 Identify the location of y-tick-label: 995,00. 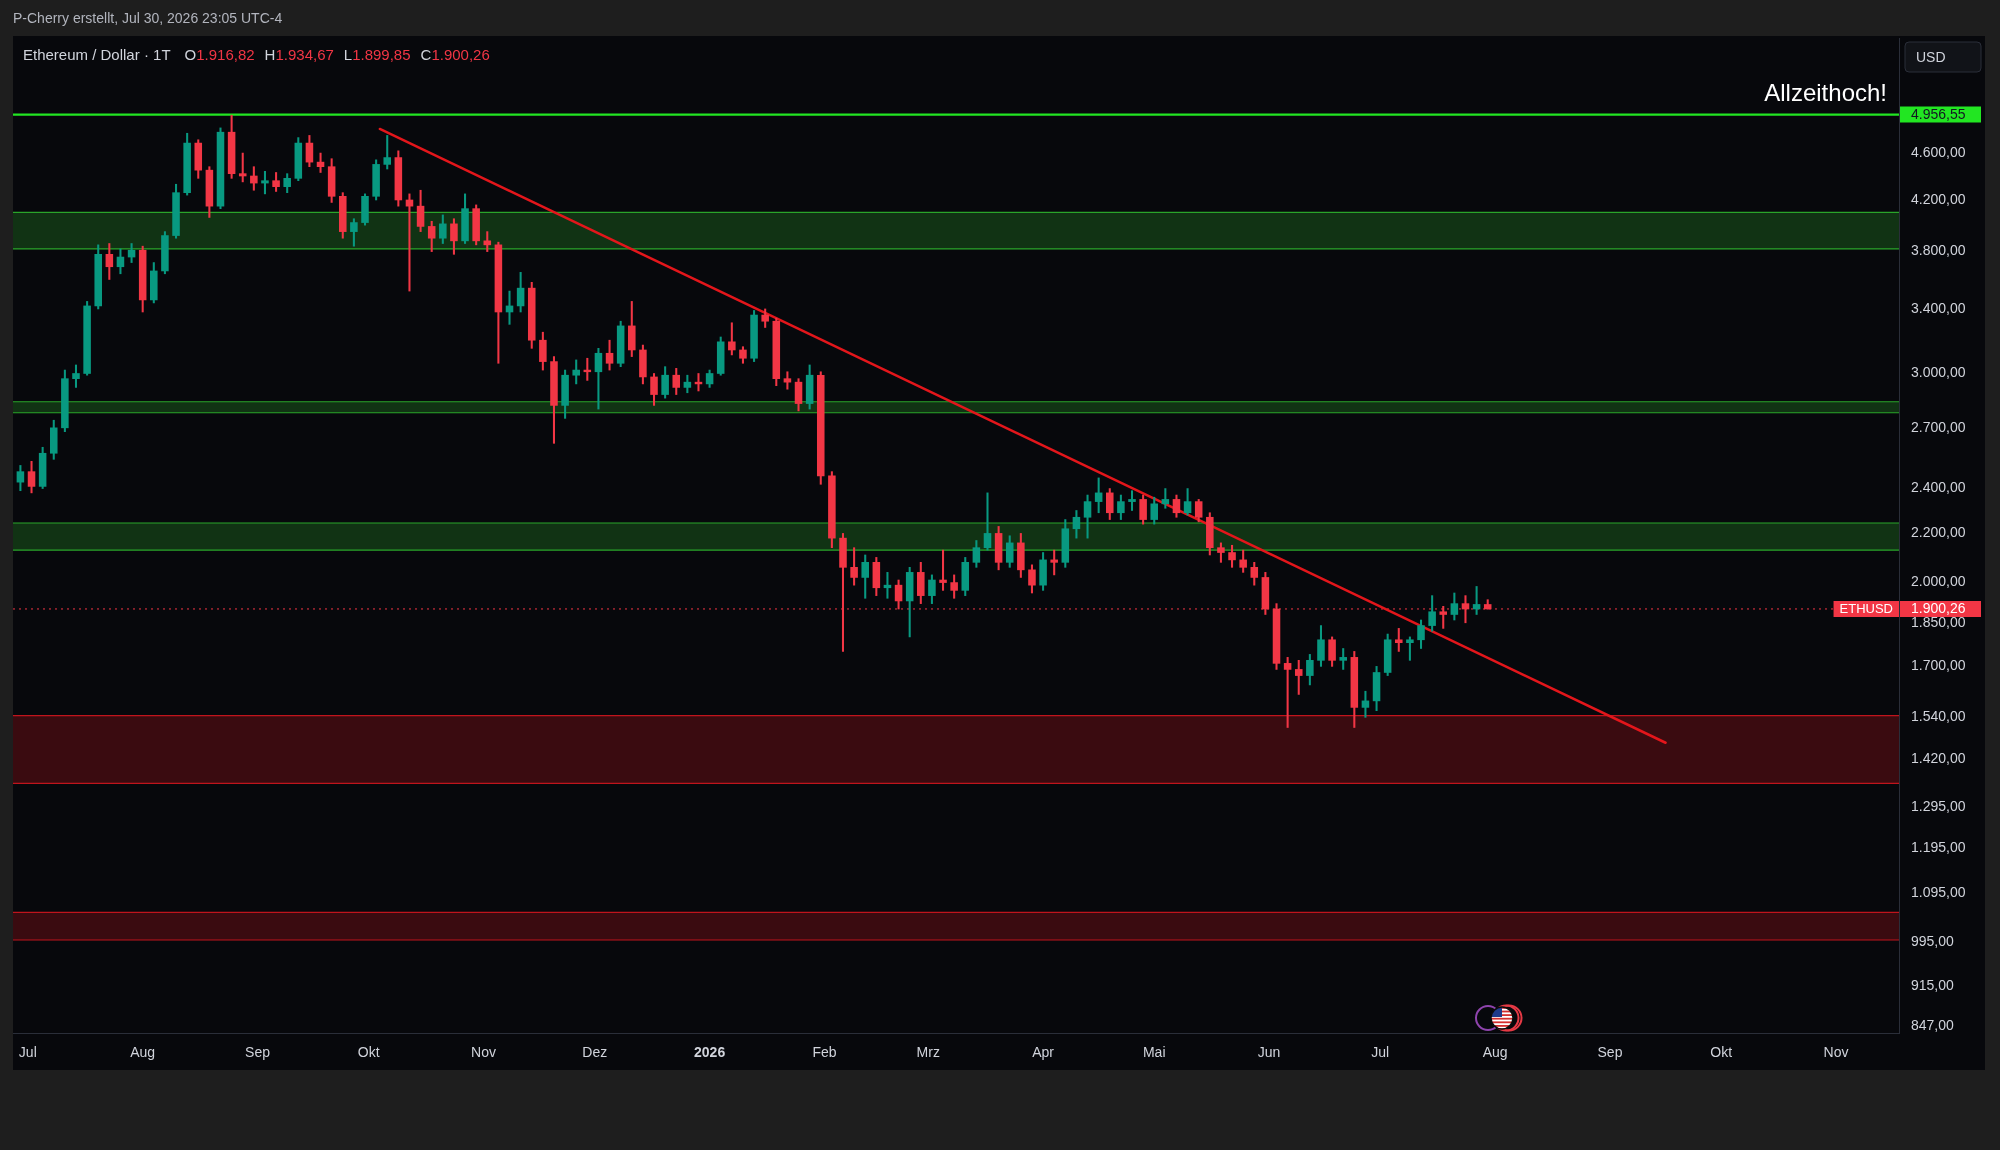
(1933, 941).